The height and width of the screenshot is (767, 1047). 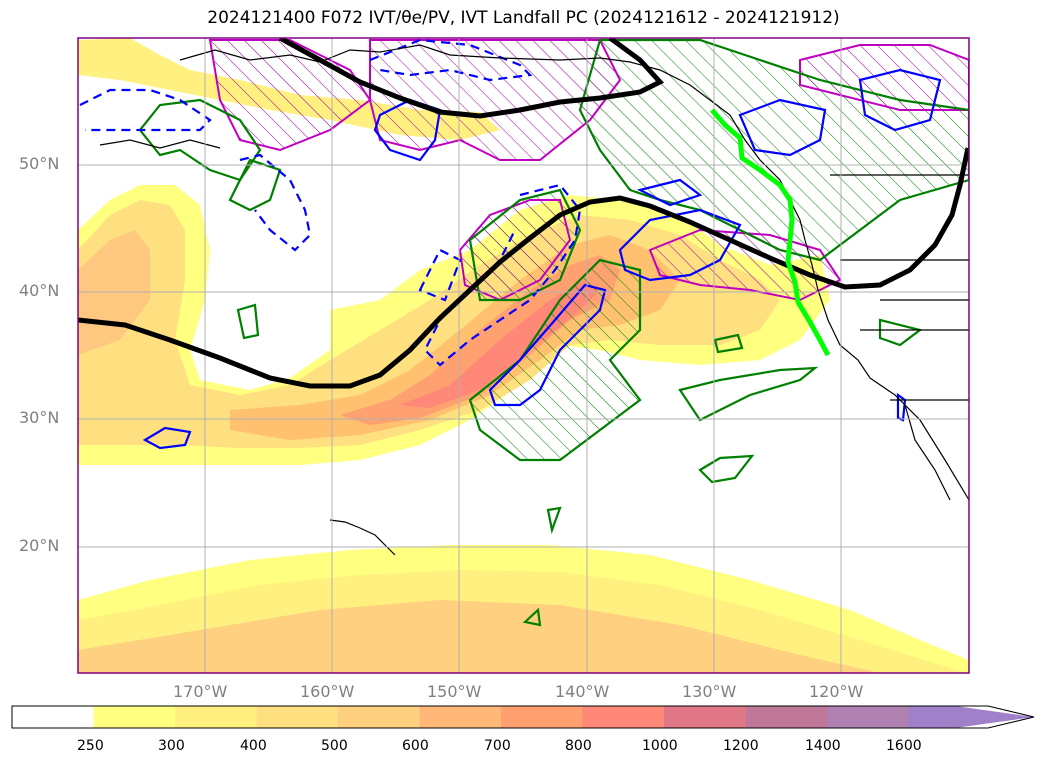 What do you see at coordinates (454, 691) in the screenshot?
I see `lon-label-150w: 150°W` at bounding box center [454, 691].